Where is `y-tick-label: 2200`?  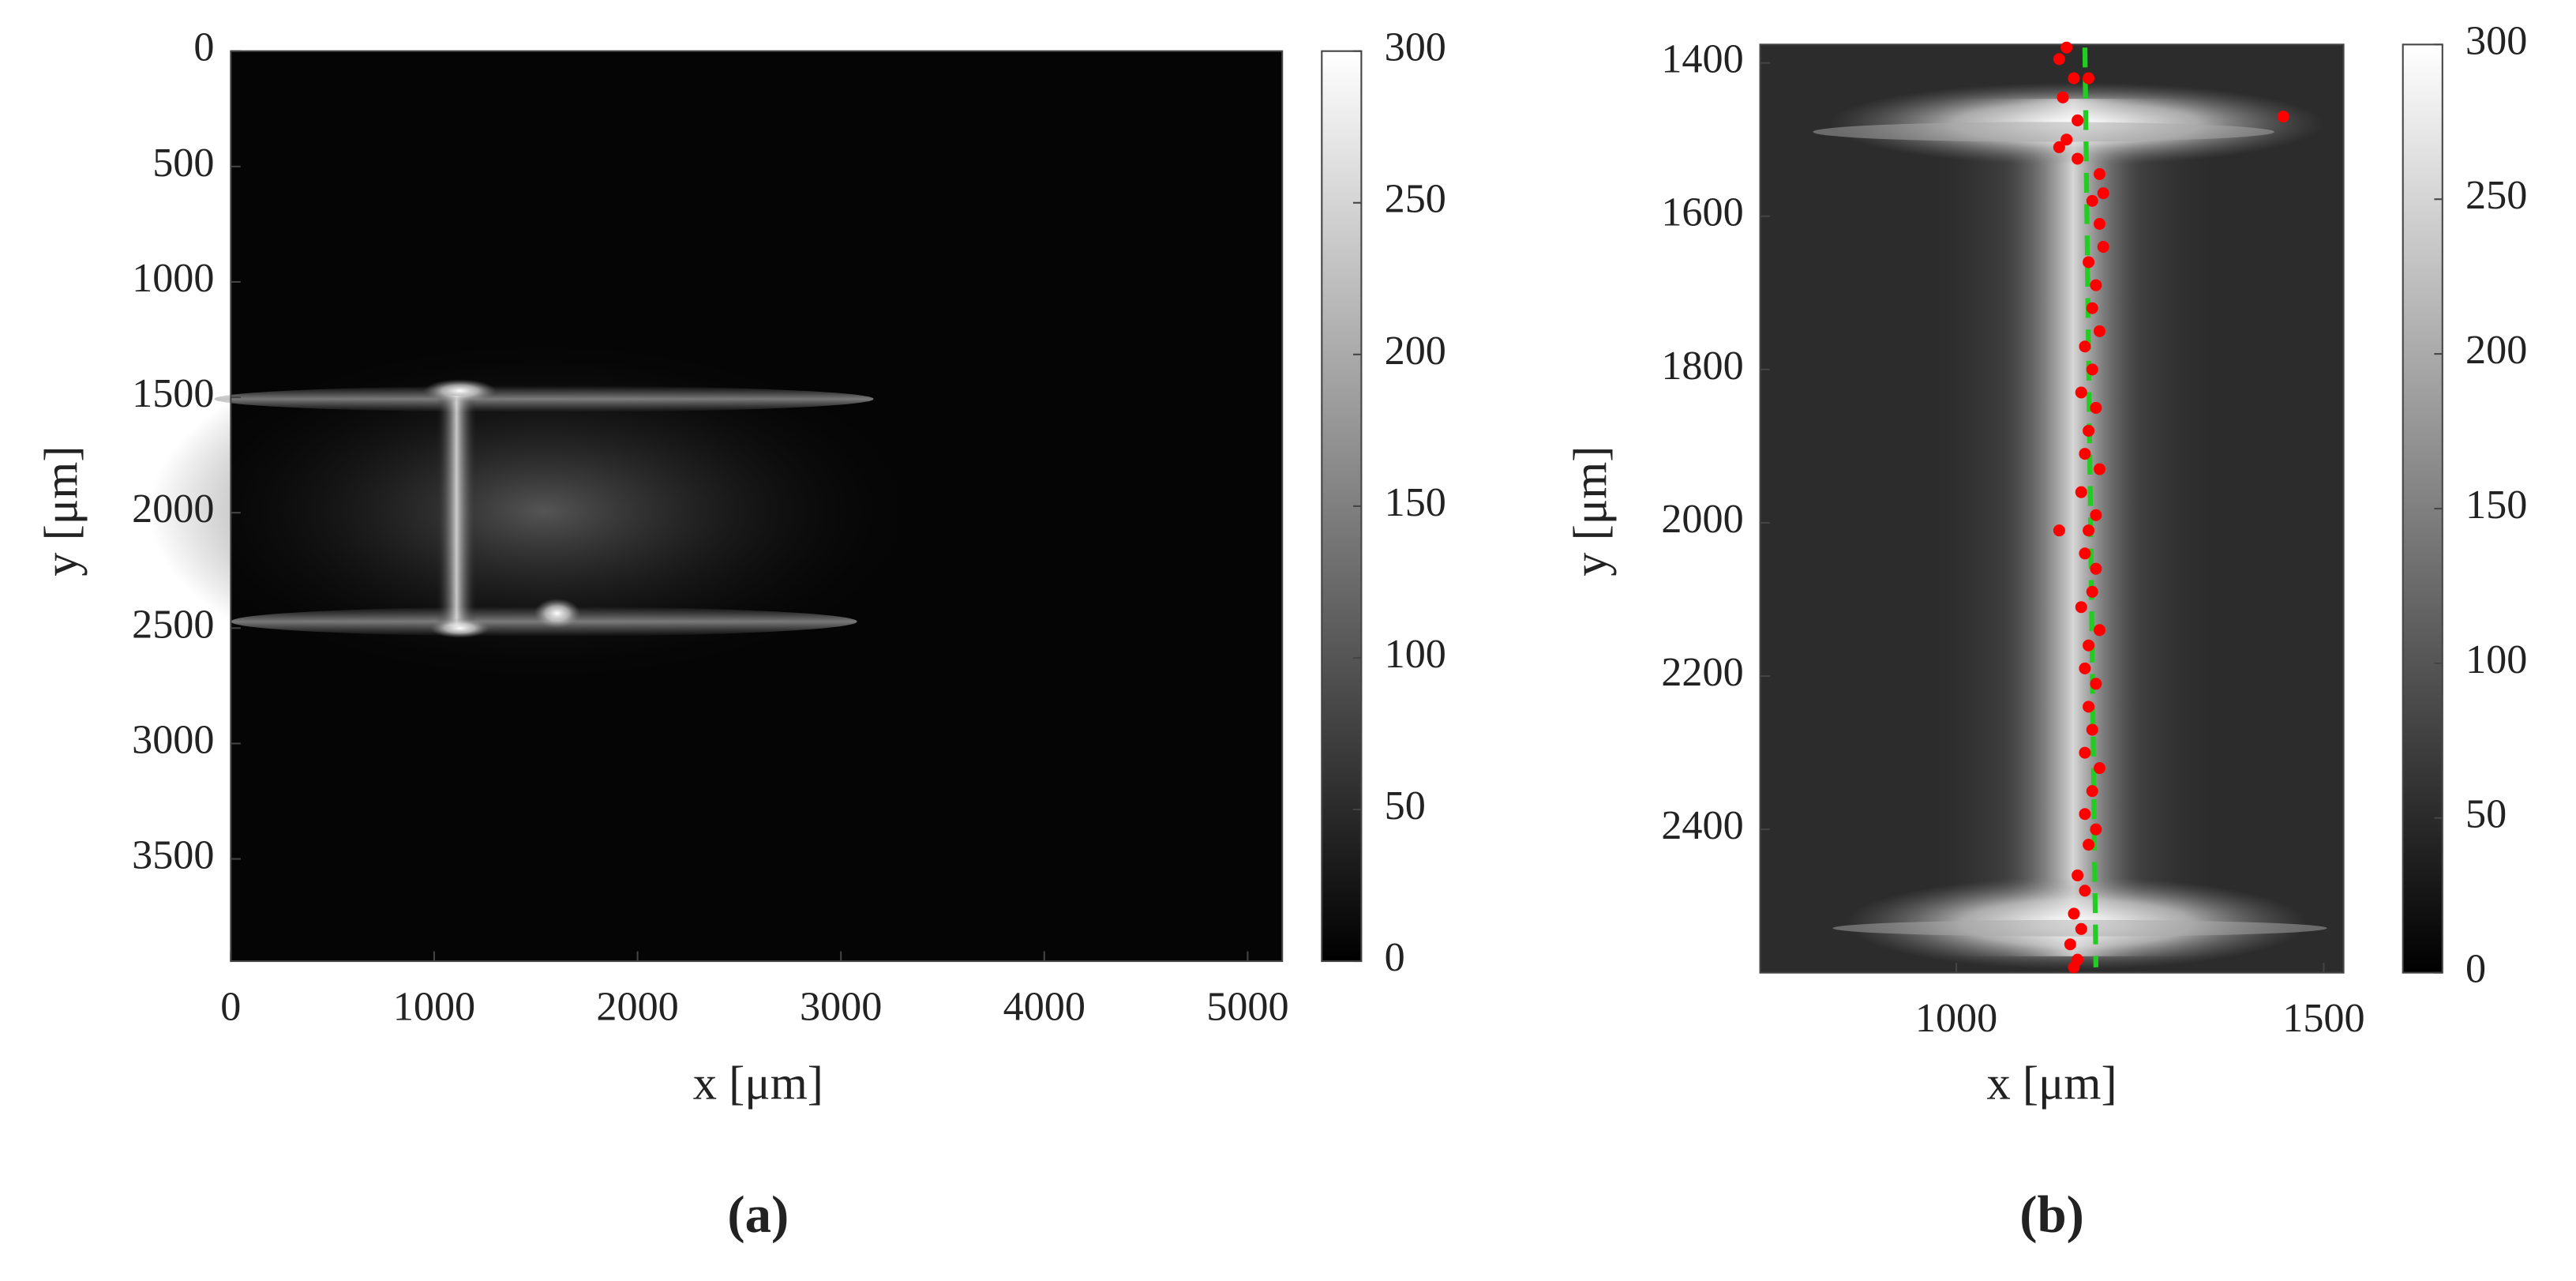
y-tick-label: 2200 is located at coordinates (1702, 673).